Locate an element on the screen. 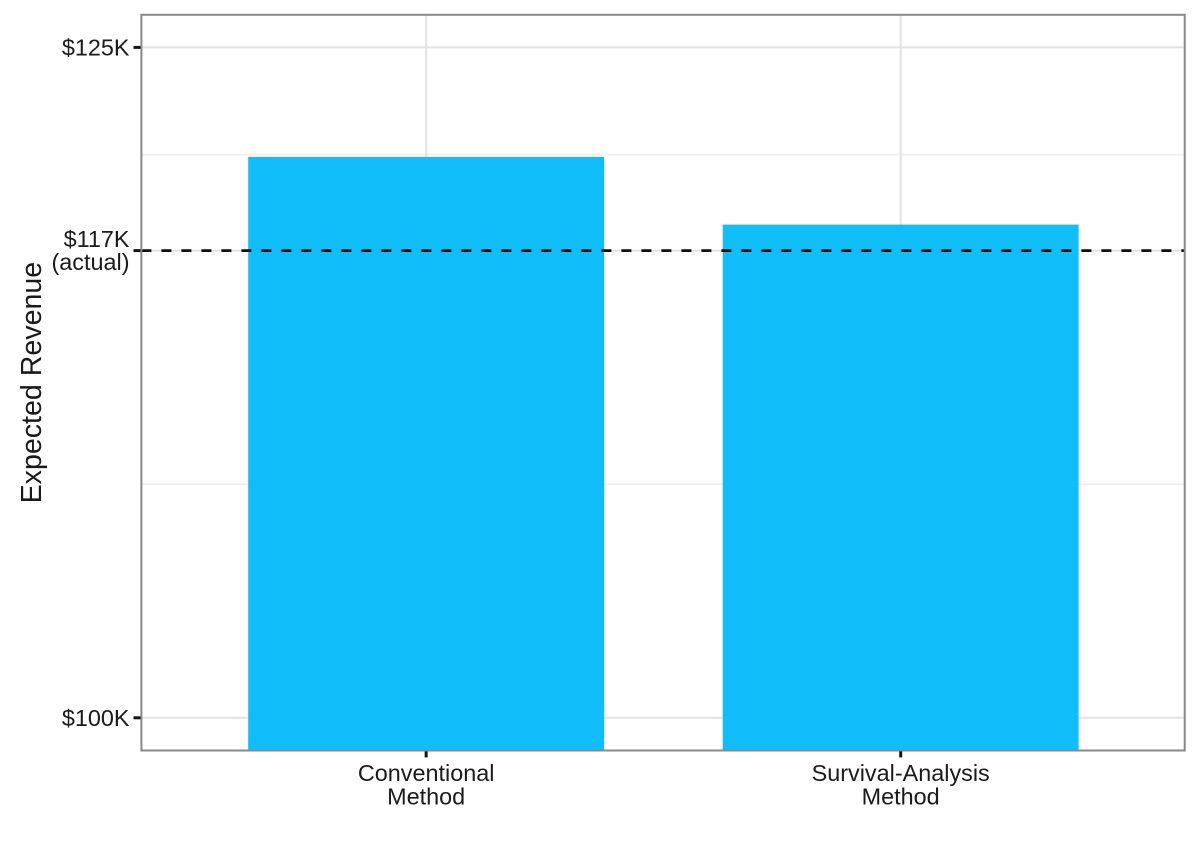  svg-text: Conventional is located at coordinates (426, 773).